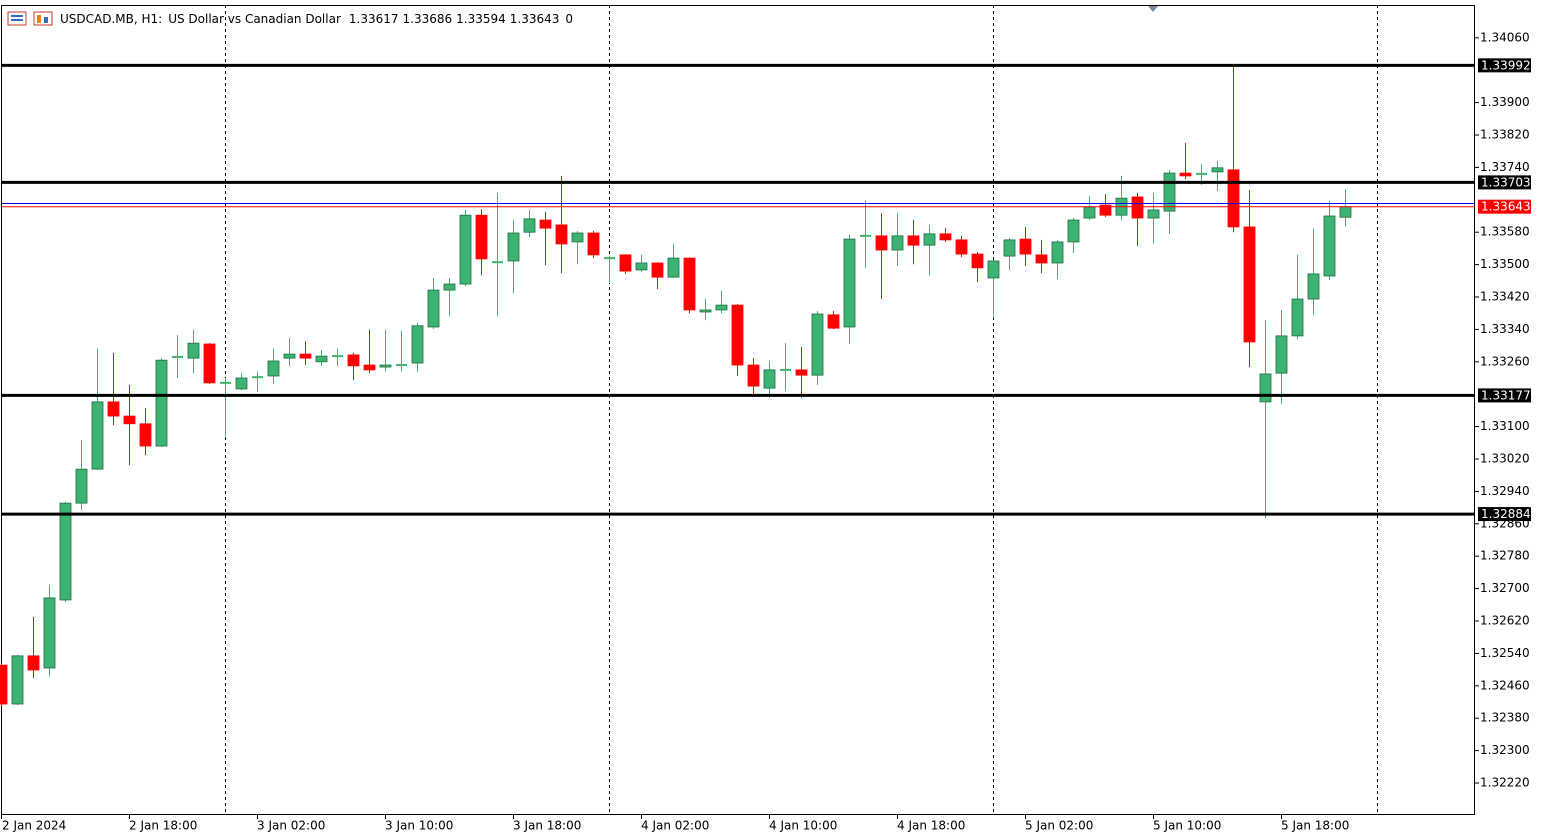  I want to click on level-label: 1.33177, so click(1506, 395).